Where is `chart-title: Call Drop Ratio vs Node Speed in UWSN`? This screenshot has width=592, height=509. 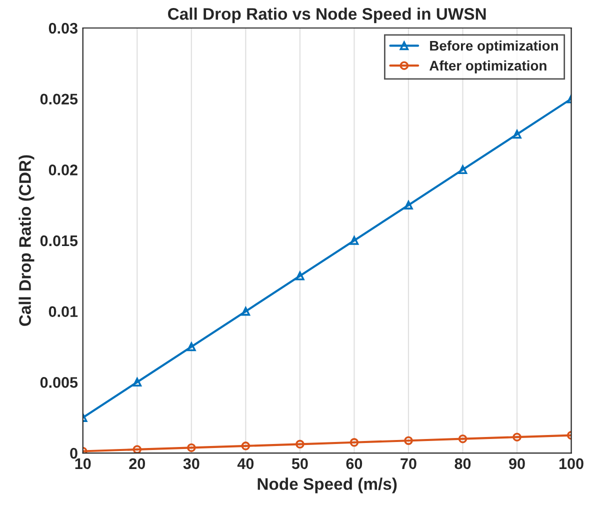 chart-title: Call Drop Ratio vs Node Speed in UWSN is located at coordinates (327, 16).